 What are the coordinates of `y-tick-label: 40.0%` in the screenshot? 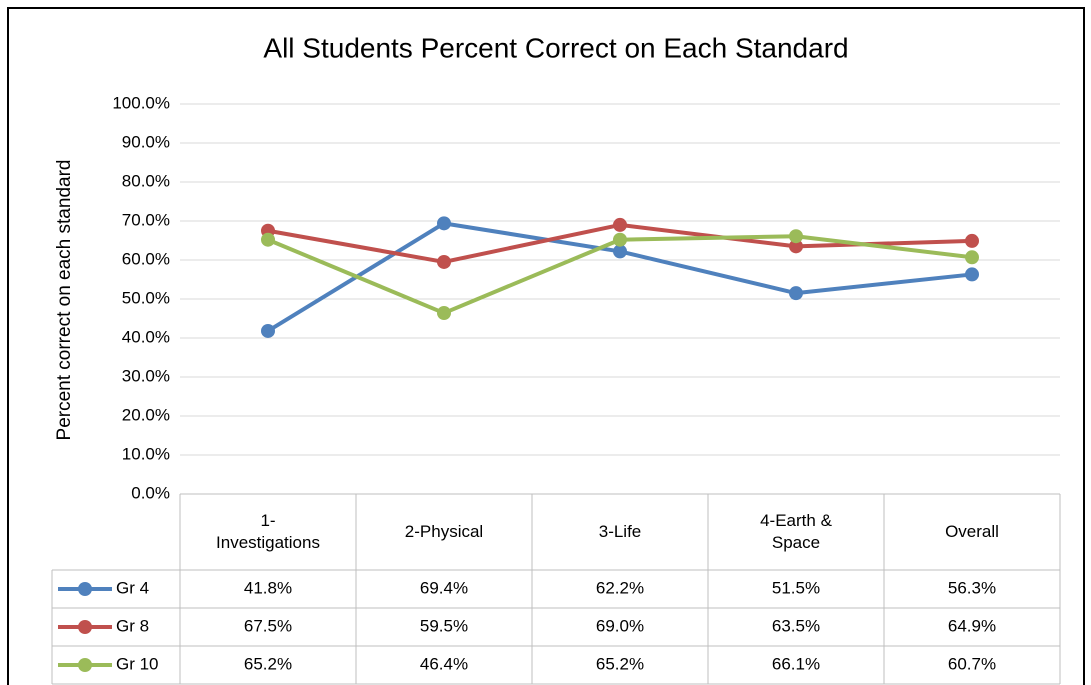 It's located at (146, 336).